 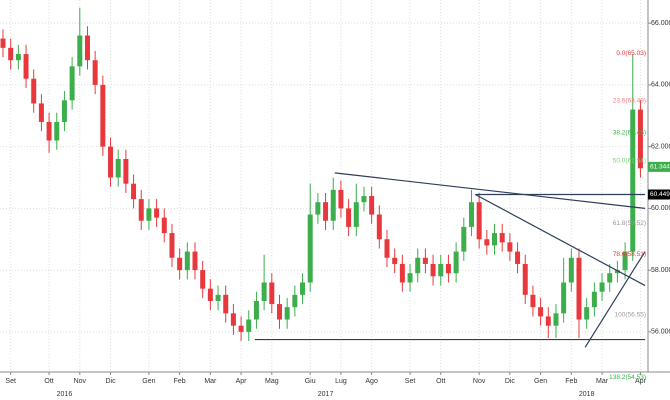 What do you see at coordinates (641, 381) in the screenshot?
I see `x-tick-label: Apr` at bounding box center [641, 381].